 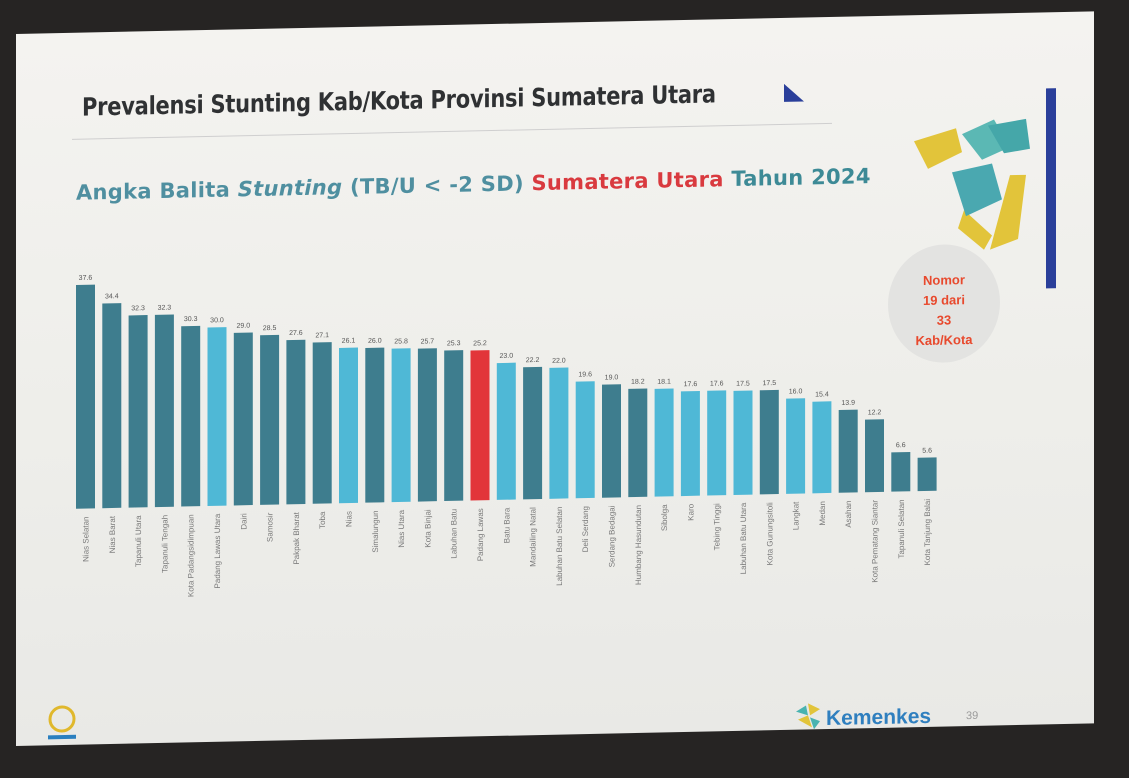 What do you see at coordinates (86, 278) in the screenshot?
I see `value-label-0: 37.6` at bounding box center [86, 278].